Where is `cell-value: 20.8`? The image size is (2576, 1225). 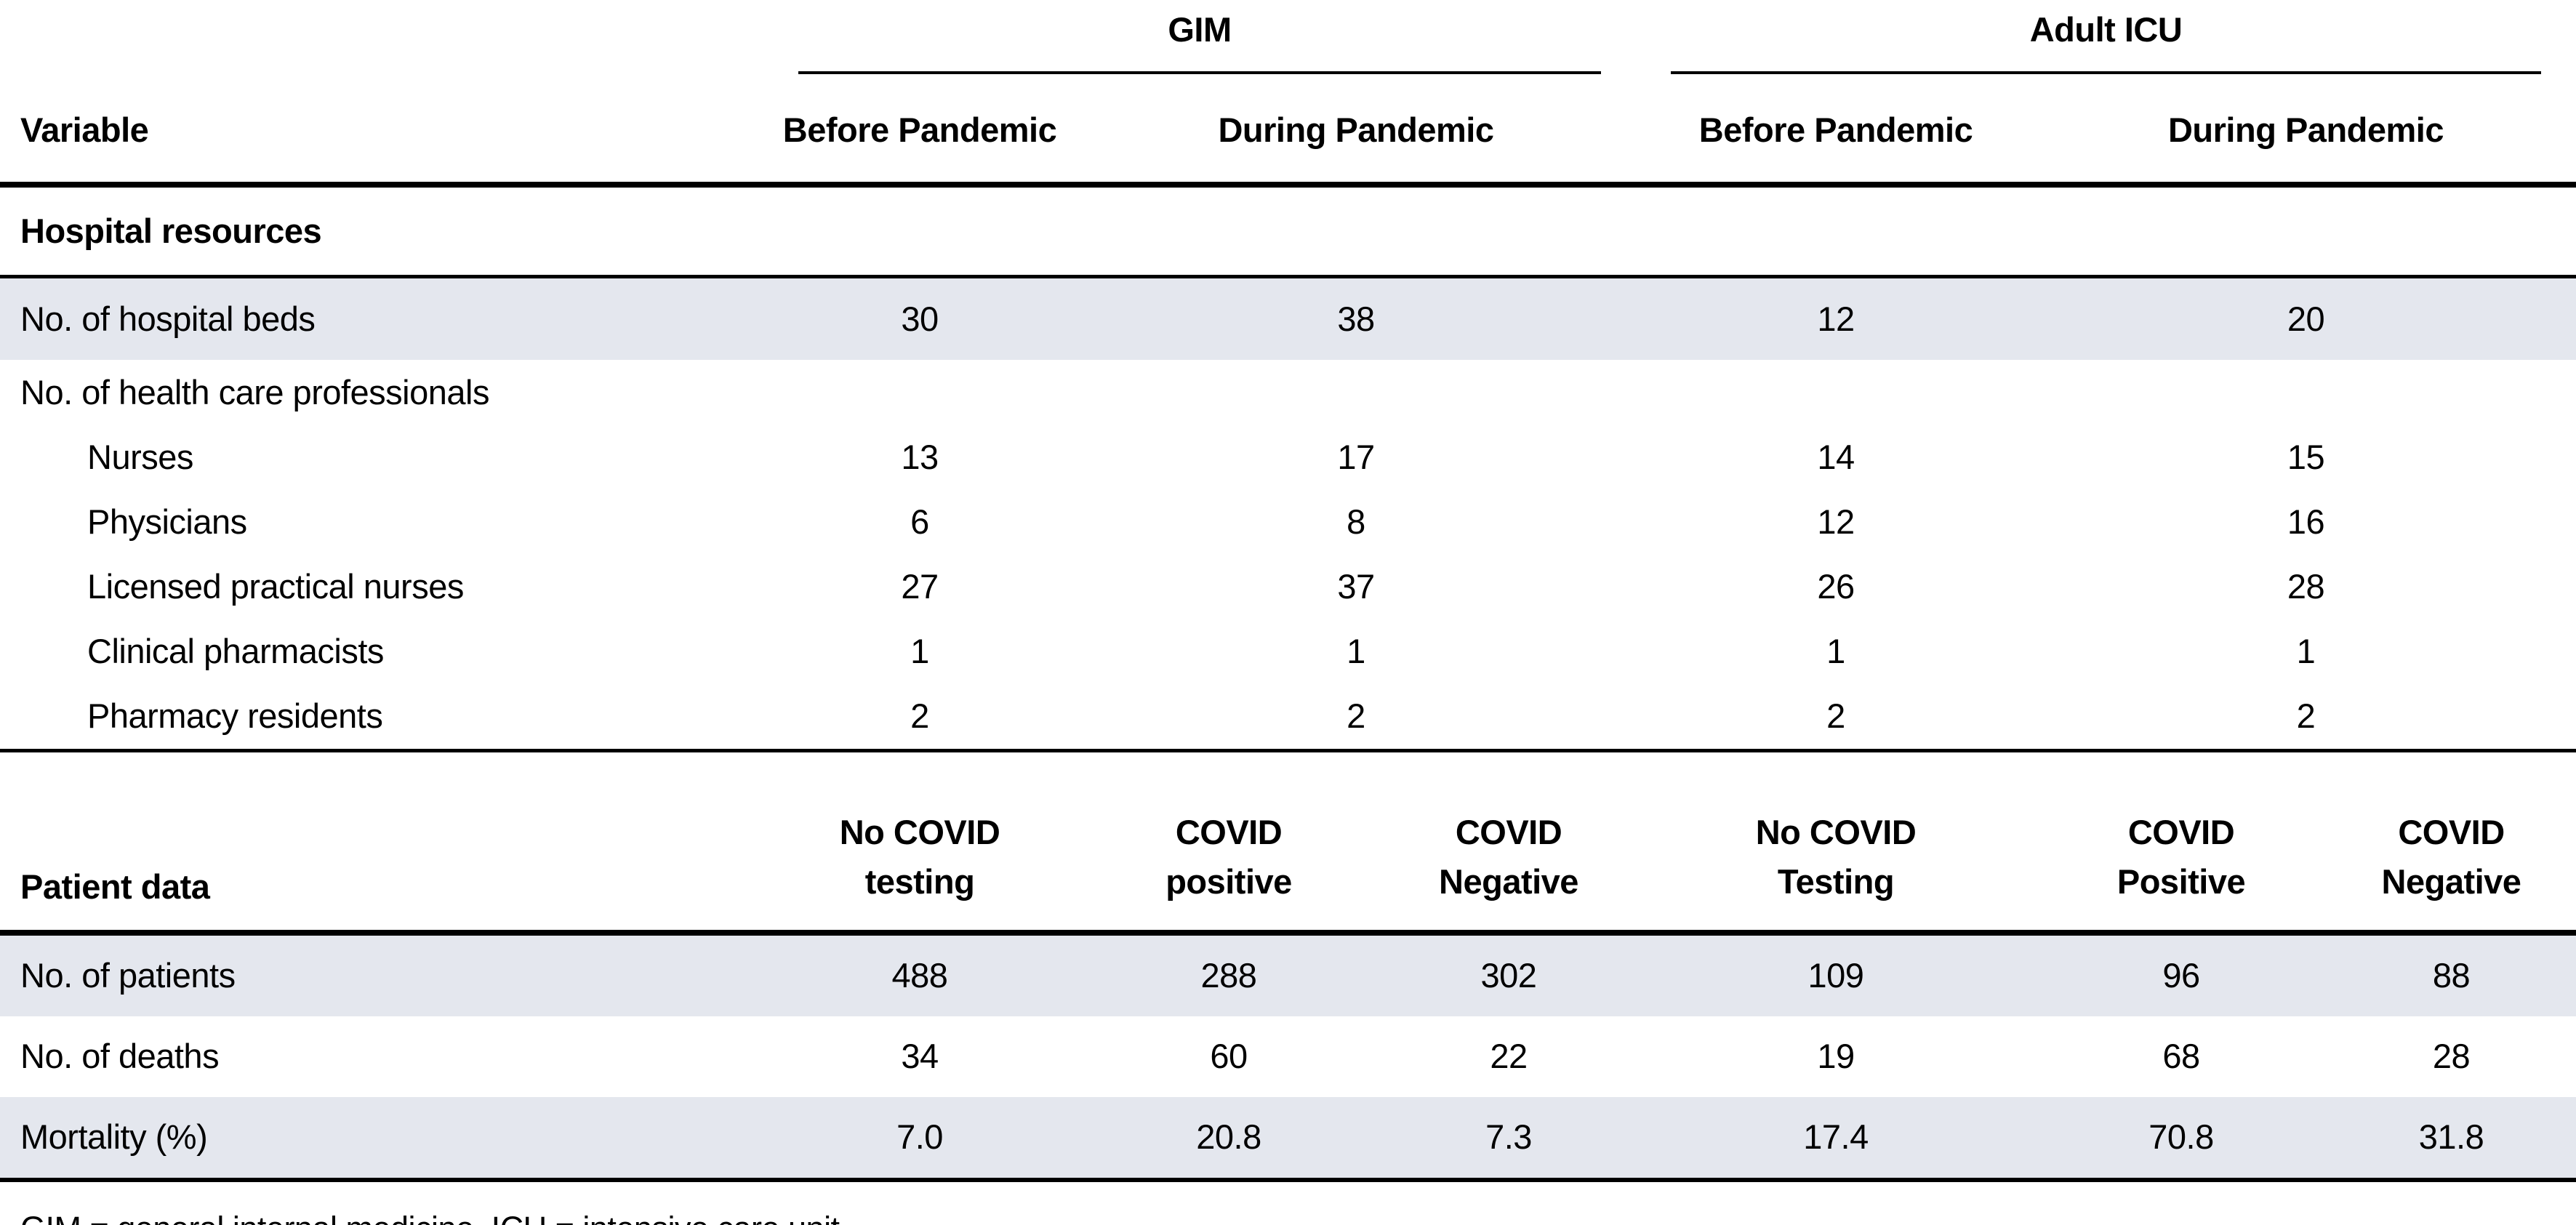
cell-value: 20.8 is located at coordinates (1228, 1139).